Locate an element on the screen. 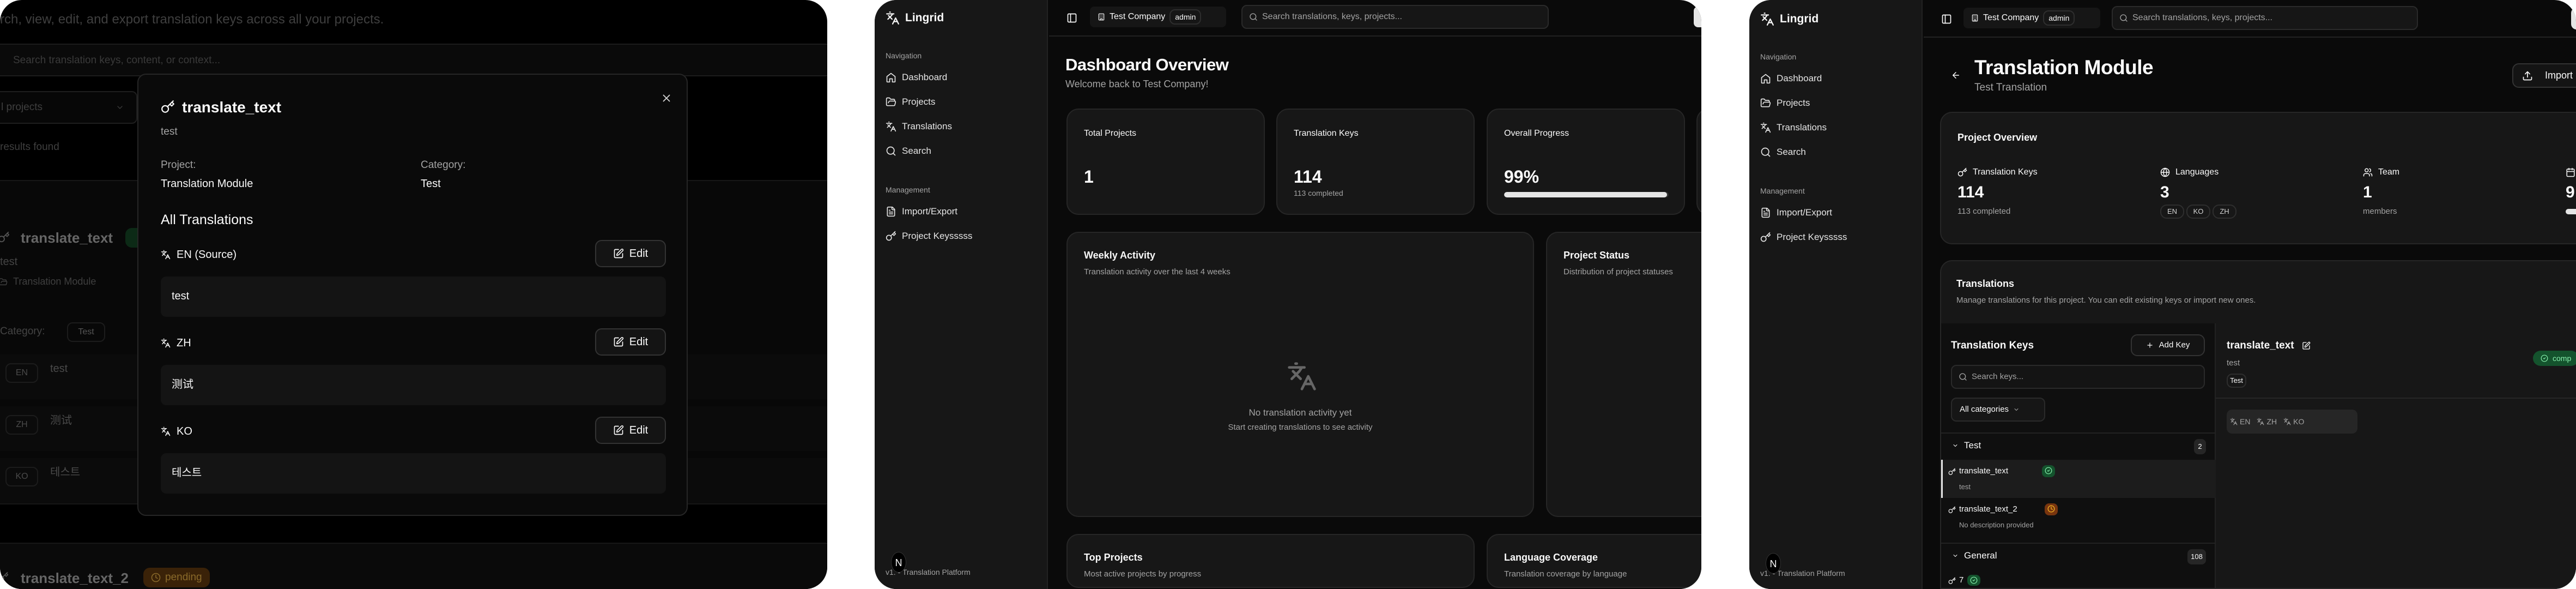 The image size is (2576, 589). translation-box-en: test is located at coordinates (414, 297).